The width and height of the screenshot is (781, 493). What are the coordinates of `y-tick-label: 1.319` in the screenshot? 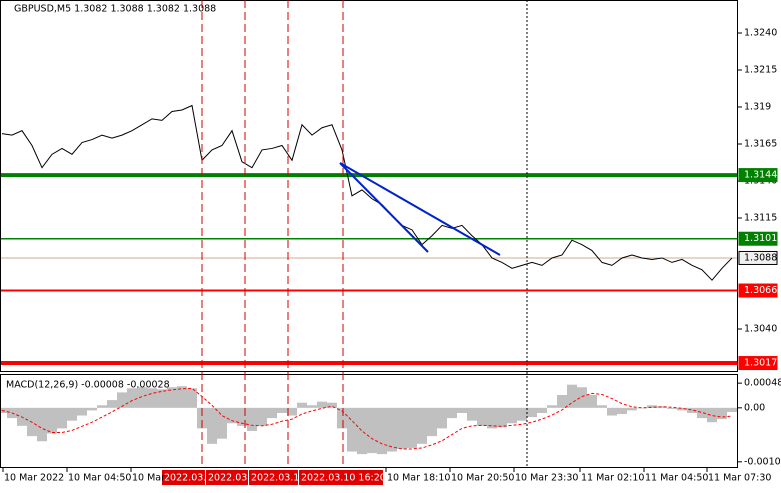 It's located at (757, 107).